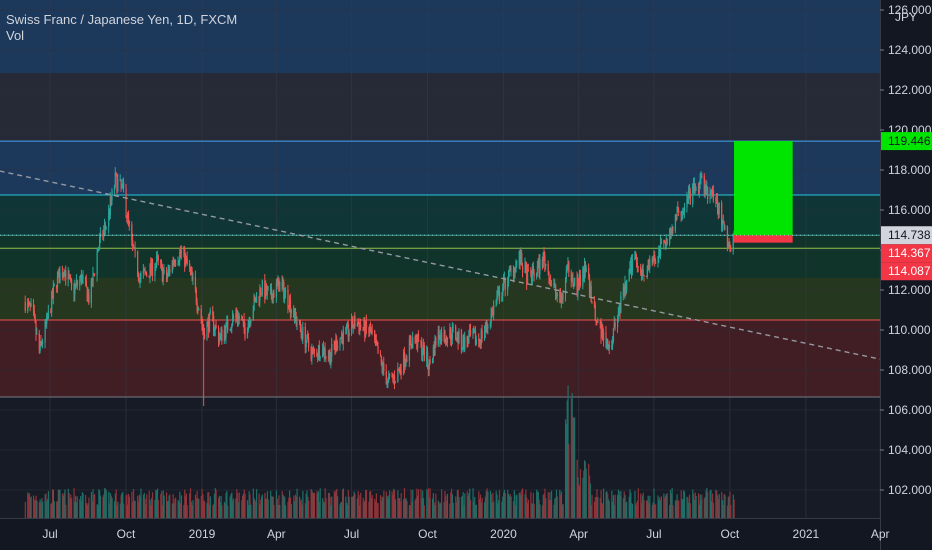  What do you see at coordinates (202, 534) in the screenshot?
I see `x-tick-label-2: 2019` at bounding box center [202, 534].